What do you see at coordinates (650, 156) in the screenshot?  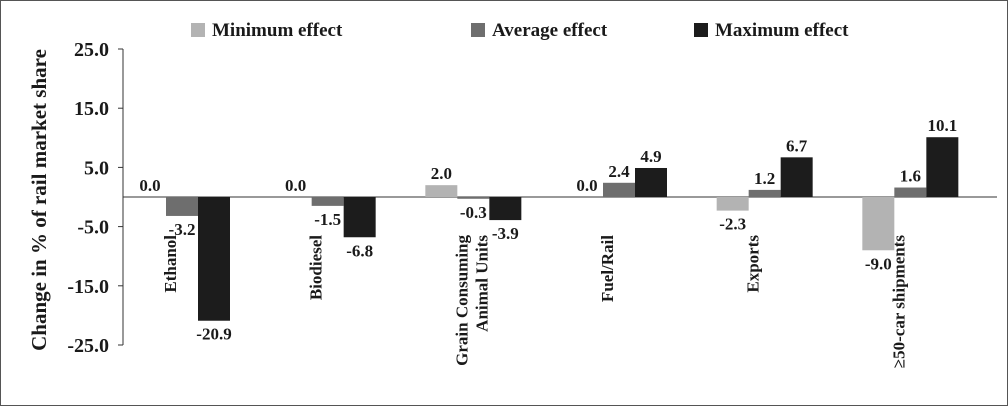 I see `data-label: 4.9` at bounding box center [650, 156].